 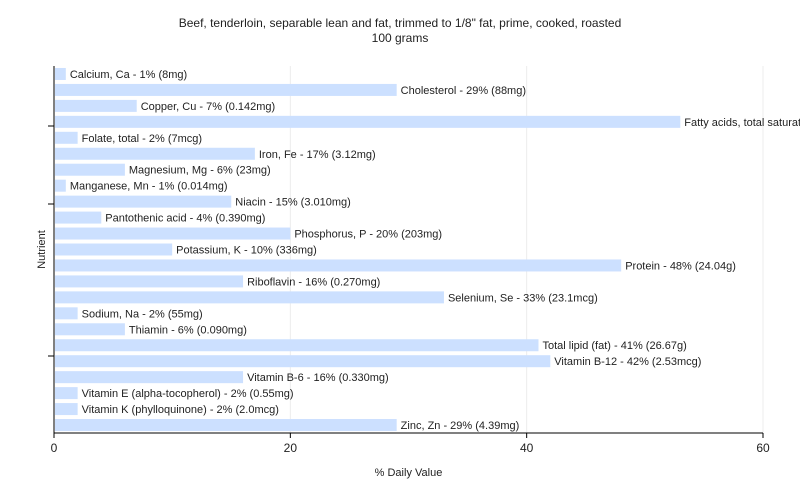 I want to click on bar-label-17: Thiamin - 6% (0.090mg), so click(x=188, y=330).